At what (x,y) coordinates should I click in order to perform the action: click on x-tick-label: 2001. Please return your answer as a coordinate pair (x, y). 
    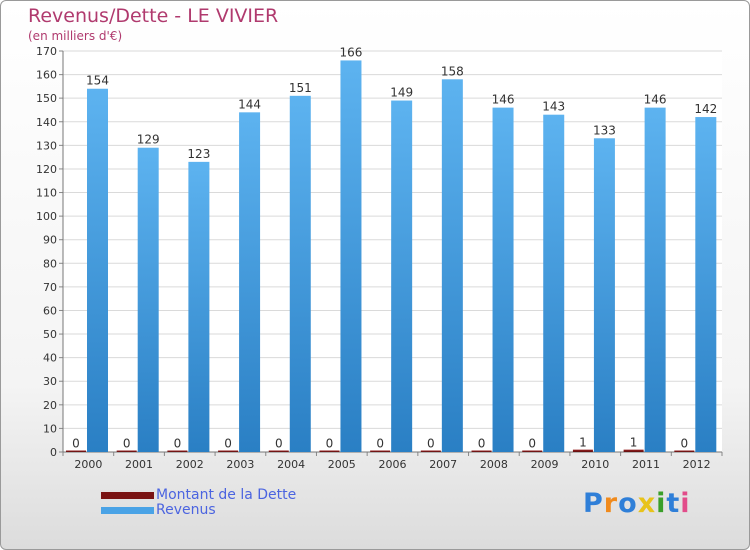
    Looking at the image, I should click on (139, 464).